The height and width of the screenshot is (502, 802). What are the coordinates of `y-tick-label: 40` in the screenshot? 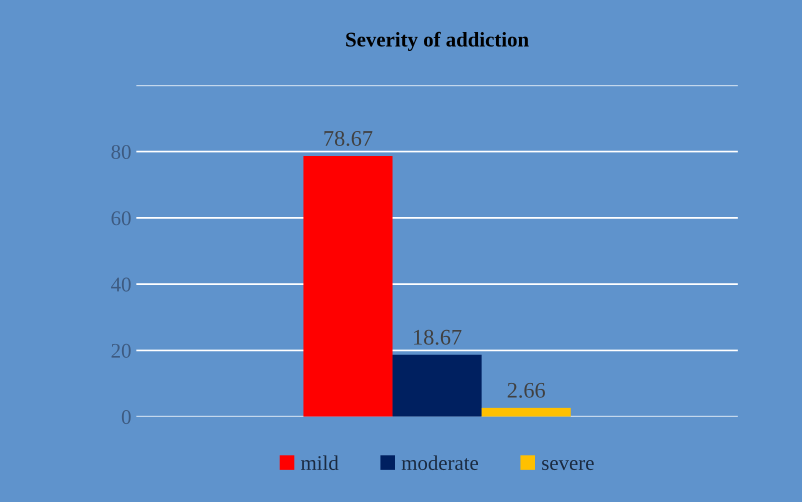 It's located at (121, 285).